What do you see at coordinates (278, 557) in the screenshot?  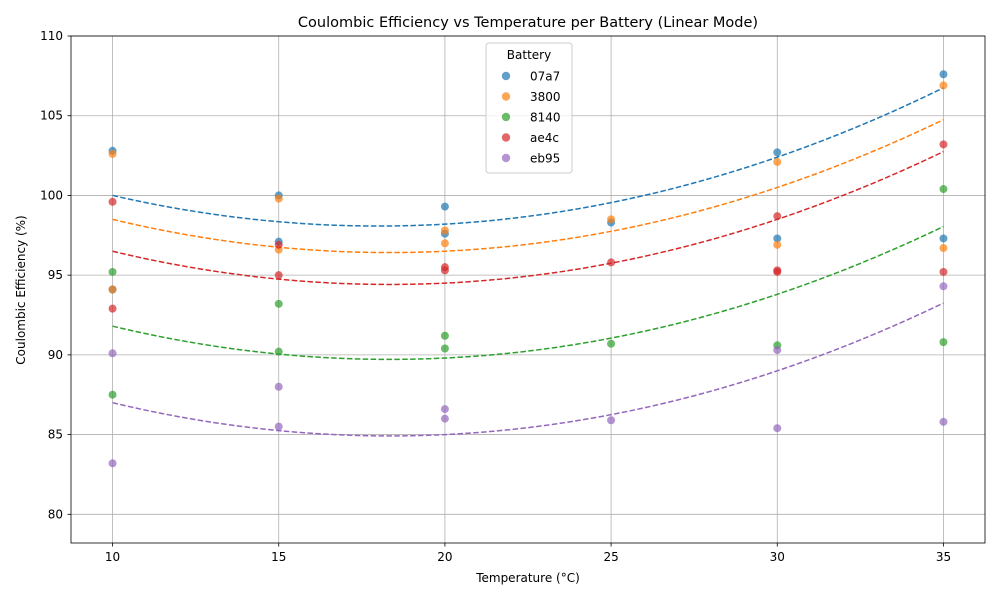 I see `x-tick-label: 15` at bounding box center [278, 557].